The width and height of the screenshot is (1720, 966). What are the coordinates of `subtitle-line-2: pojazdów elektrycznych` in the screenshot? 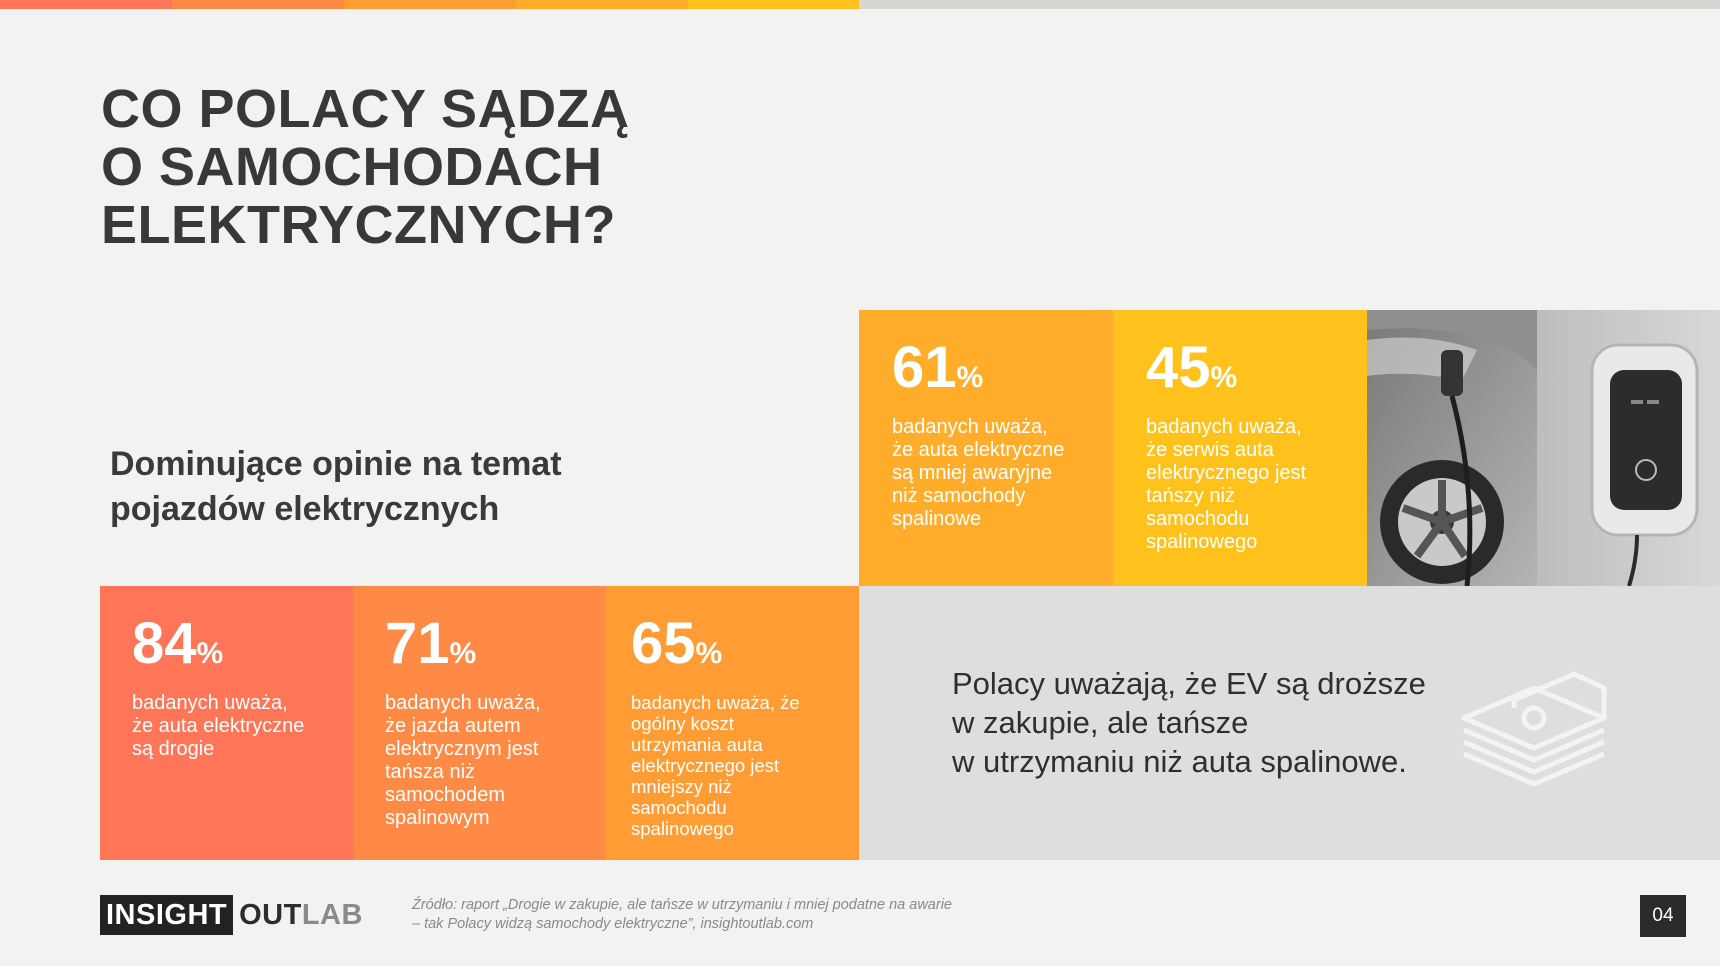 It's located at (305, 509).